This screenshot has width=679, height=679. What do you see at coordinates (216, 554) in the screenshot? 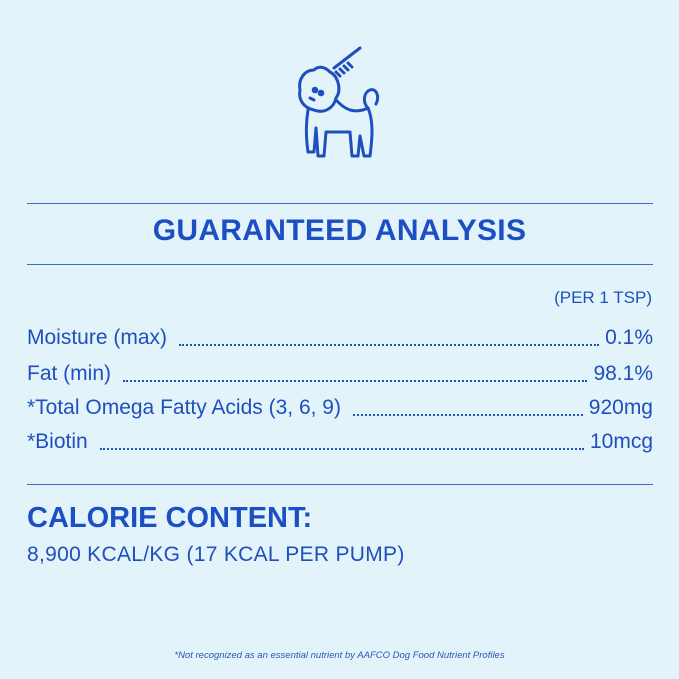
I see `calorie-value: 8,900 KCAL/KG (17 KCAL PER PUMP)` at bounding box center [216, 554].